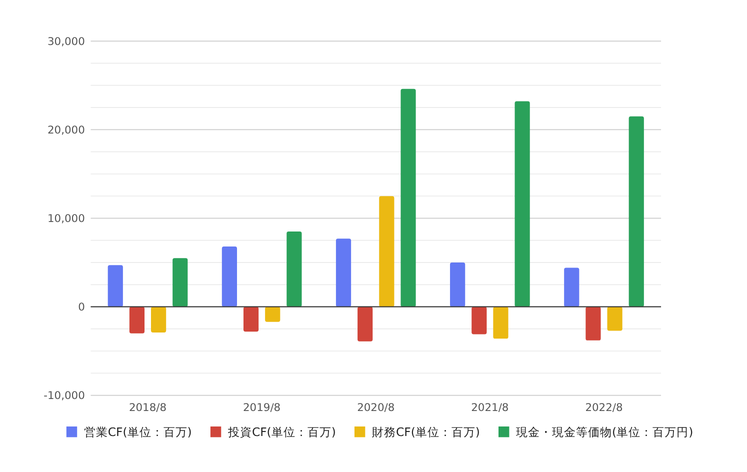  Describe the element at coordinates (604, 407) in the screenshot. I see `x-tick-label: 2022/8` at that location.